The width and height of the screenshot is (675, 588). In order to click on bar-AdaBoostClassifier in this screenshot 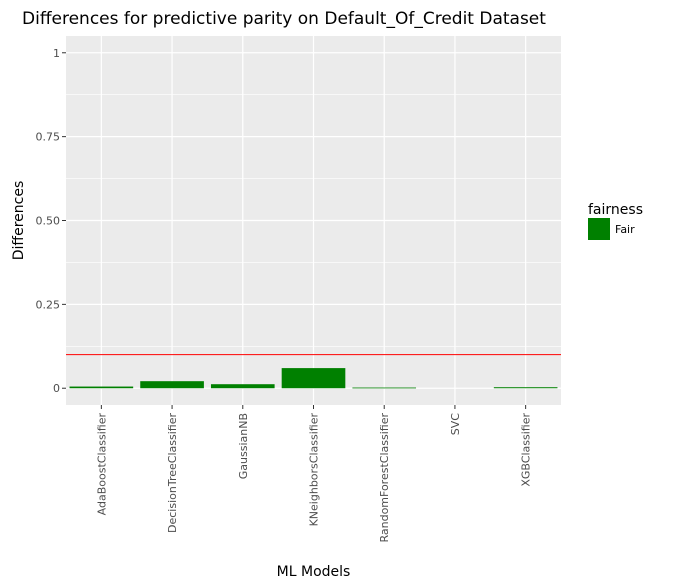, I will do `click(101, 387)`.